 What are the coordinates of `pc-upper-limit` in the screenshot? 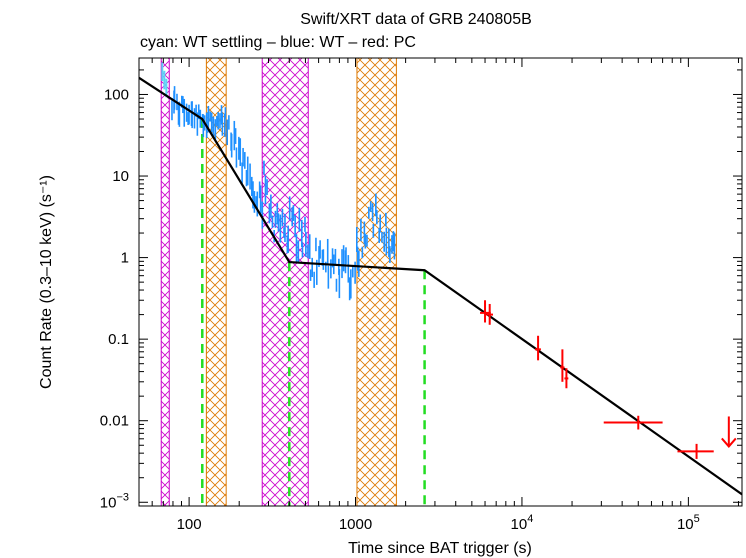 It's located at (729, 432).